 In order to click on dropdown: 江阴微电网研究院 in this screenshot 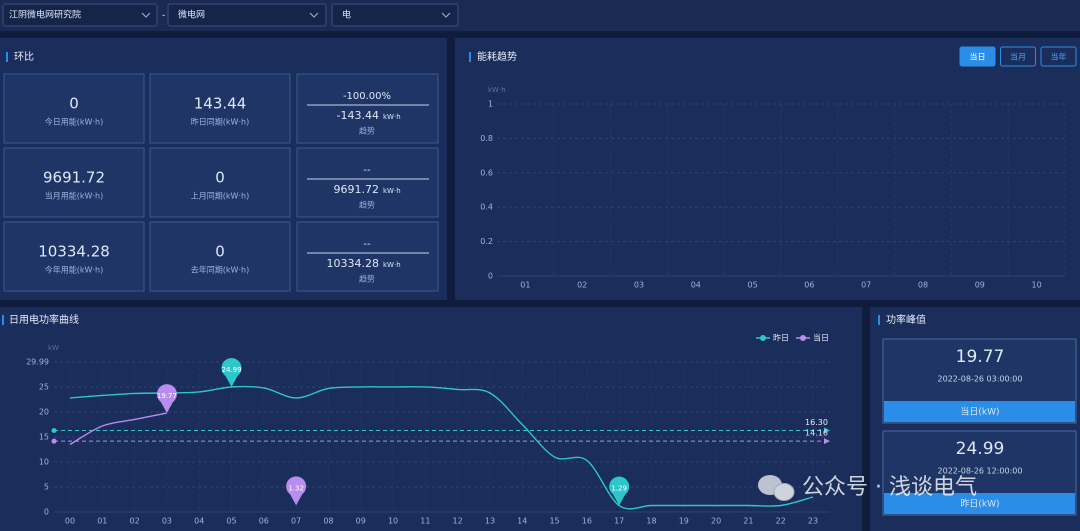, I will do `click(80, 15)`.